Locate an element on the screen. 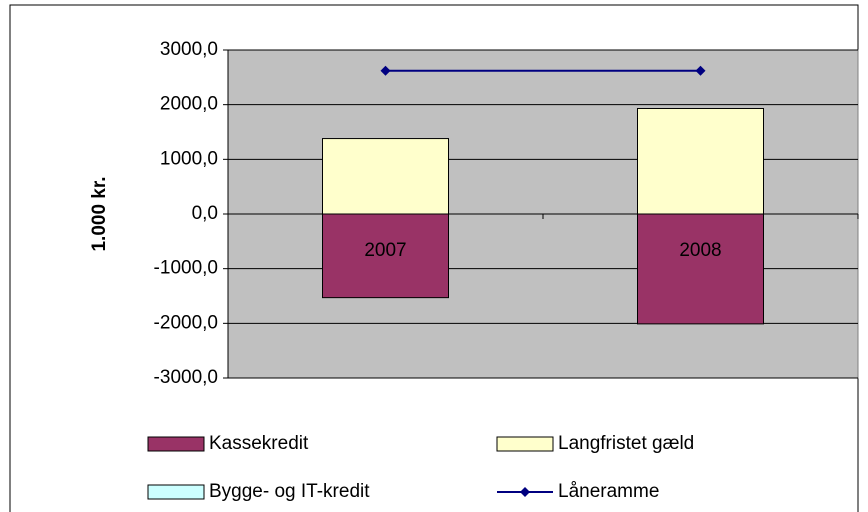 The width and height of the screenshot is (868, 512). y-tick-label: 0,0 is located at coordinates (205, 213).